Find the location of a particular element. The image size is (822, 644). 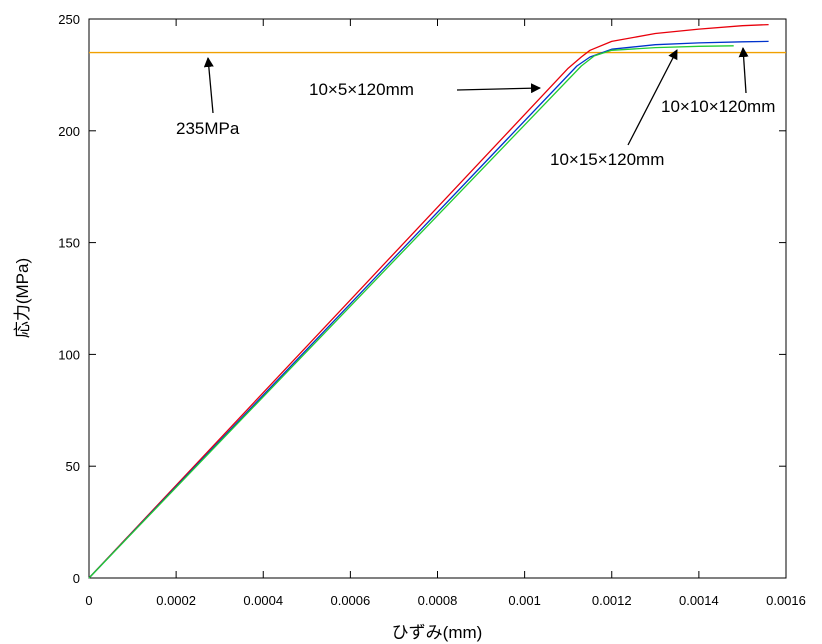

annotation-10x15-arrow is located at coordinates (652, 97).